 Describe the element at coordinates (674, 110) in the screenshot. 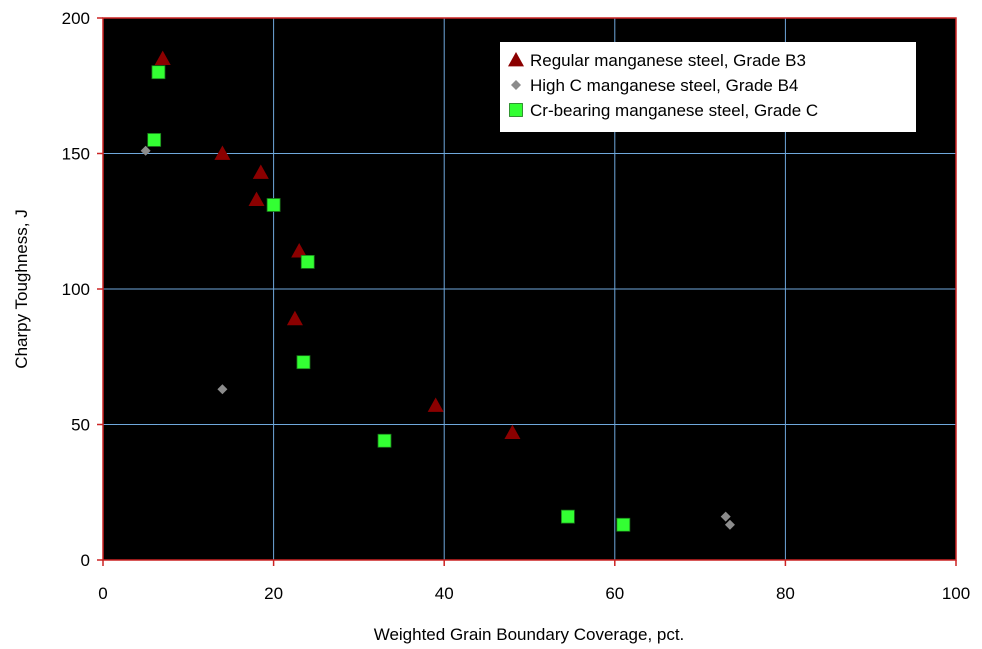

I see `legend-label: Cr-bearing manganese steel, Grade C` at that location.